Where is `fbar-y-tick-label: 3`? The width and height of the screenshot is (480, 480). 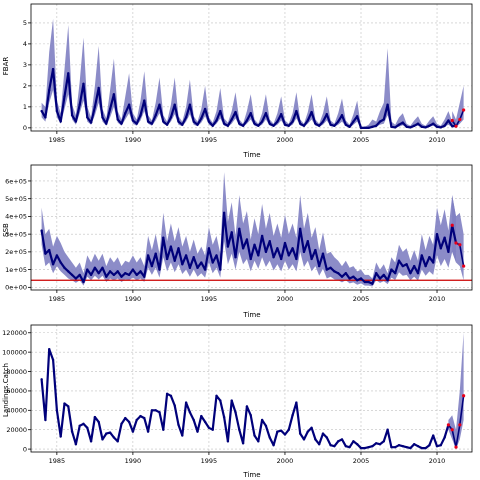
fbar-y-tick-label: 3 is located at coordinates (25, 65).